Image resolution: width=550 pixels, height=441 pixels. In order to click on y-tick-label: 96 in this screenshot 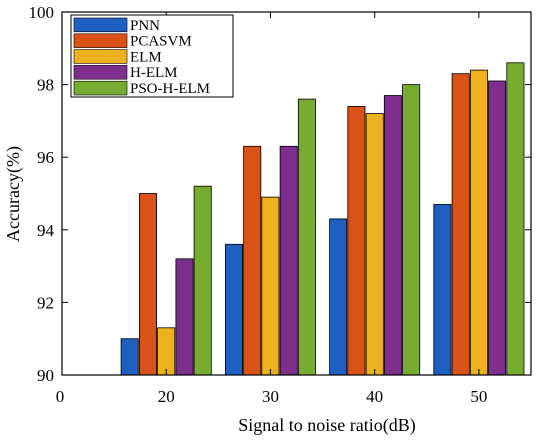, I will do `click(45, 157)`.